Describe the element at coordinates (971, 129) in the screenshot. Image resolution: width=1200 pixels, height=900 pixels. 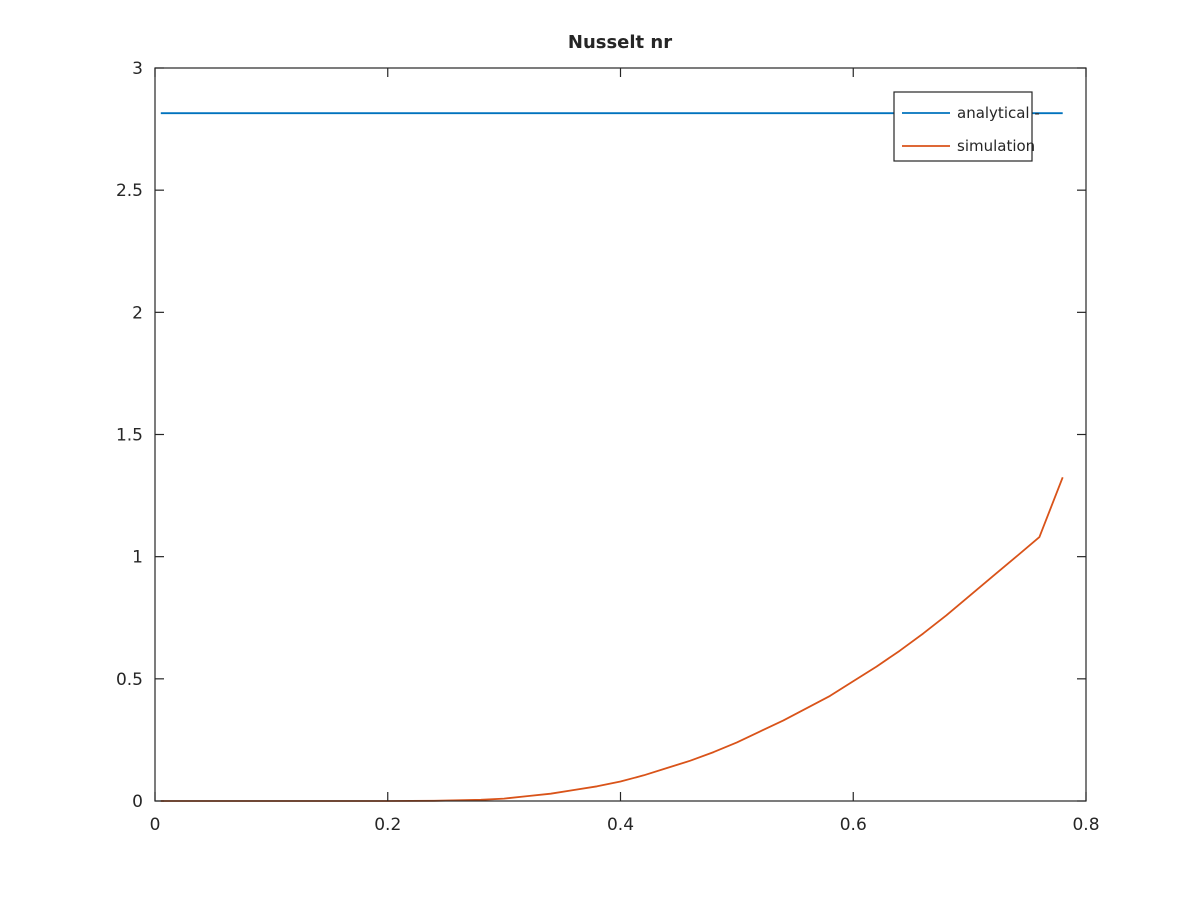
I see `legend-entries: analytical - simulation` at that location.